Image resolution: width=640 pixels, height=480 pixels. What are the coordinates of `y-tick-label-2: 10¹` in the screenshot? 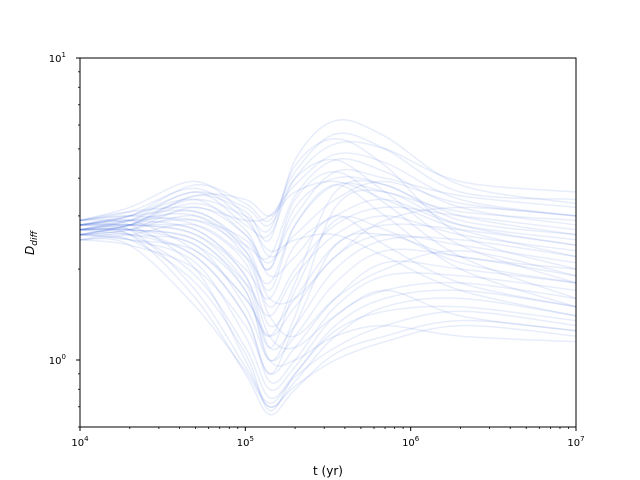 It's located at (57, 58).